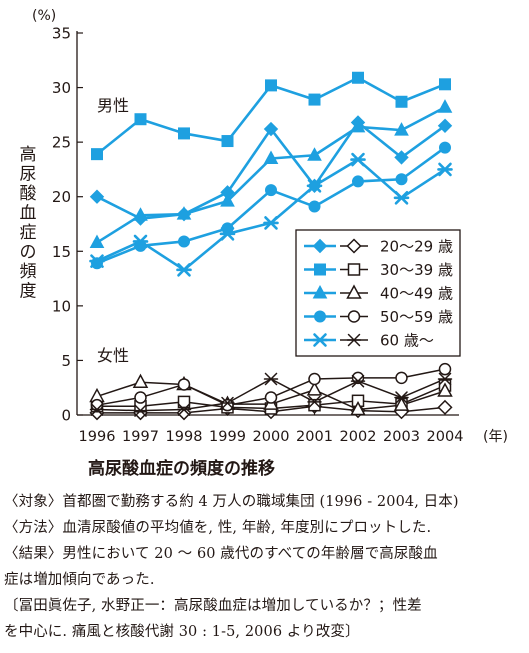  What do you see at coordinates (271, 437) in the screenshot?
I see `x-tick-label: 2000` at bounding box center [271, 437].